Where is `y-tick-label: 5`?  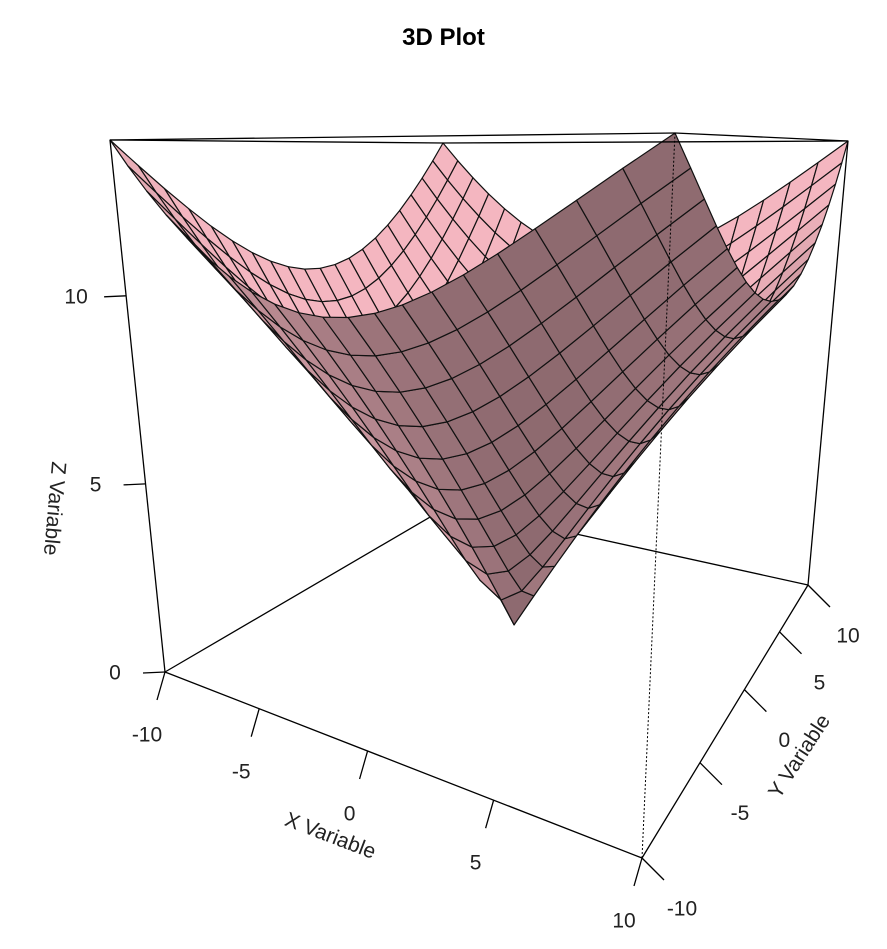
y-tick-label: 5 is located at coordinates (820, 682).